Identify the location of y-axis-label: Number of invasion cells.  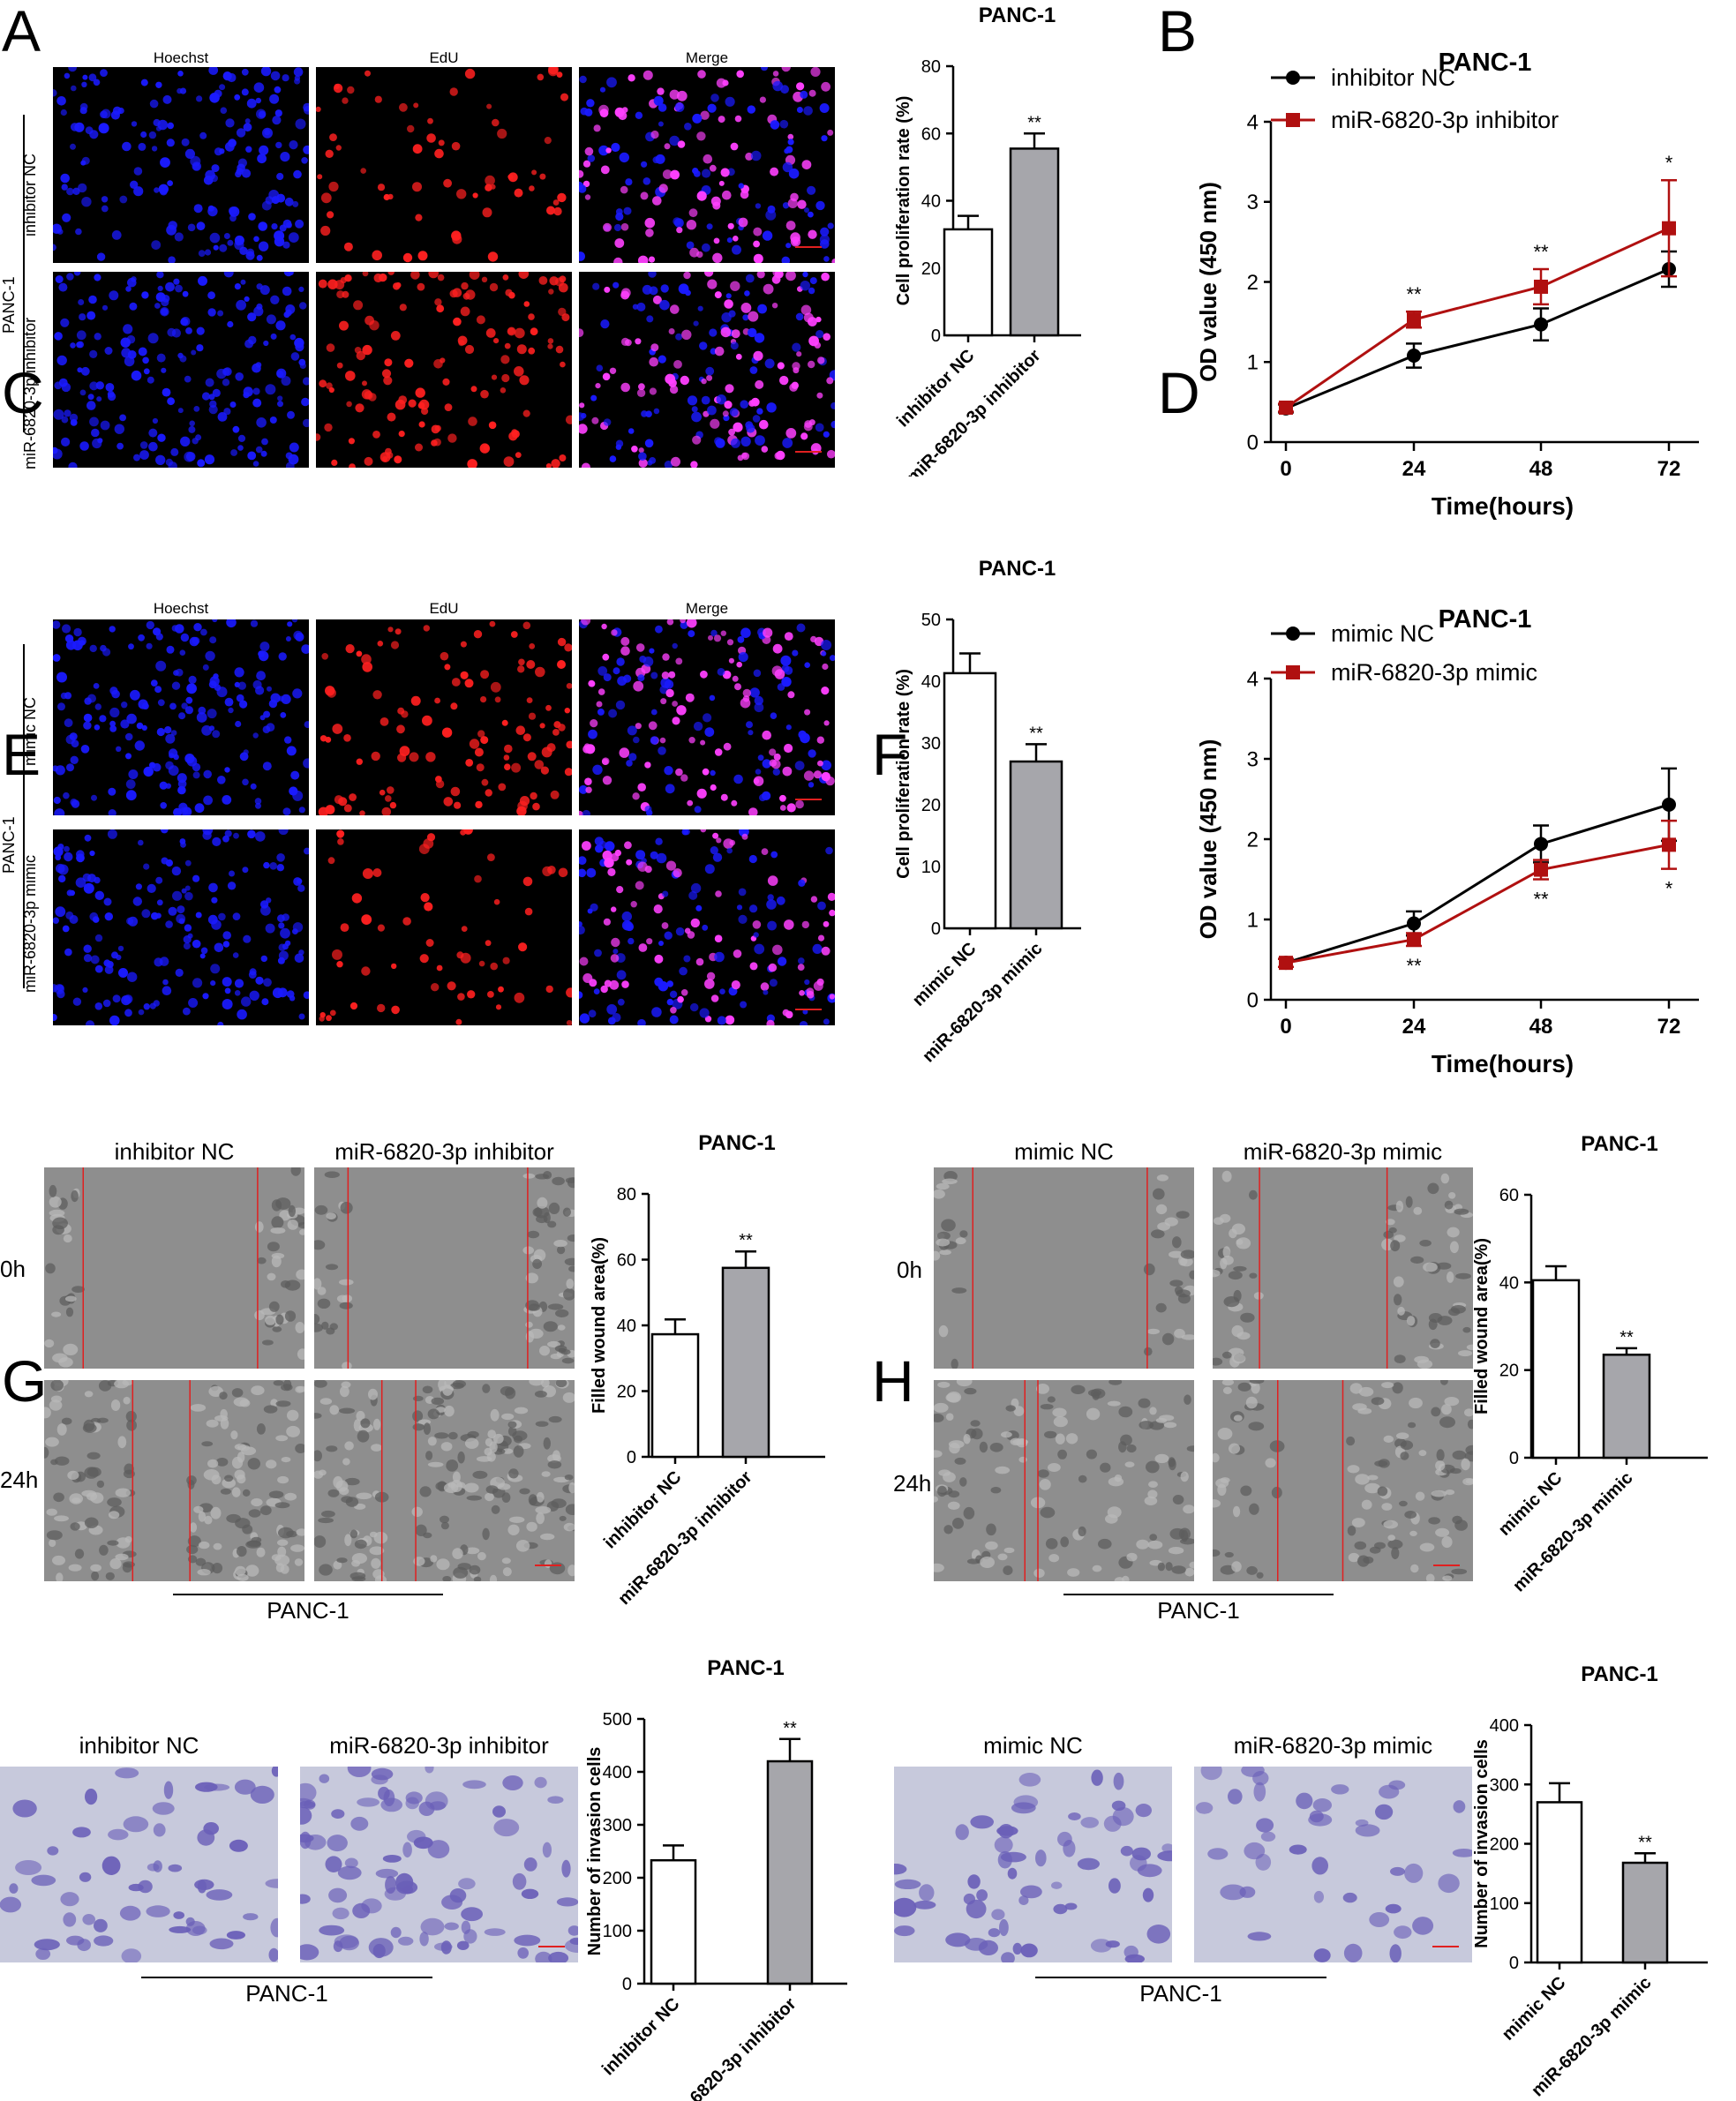
(1482, 1843).